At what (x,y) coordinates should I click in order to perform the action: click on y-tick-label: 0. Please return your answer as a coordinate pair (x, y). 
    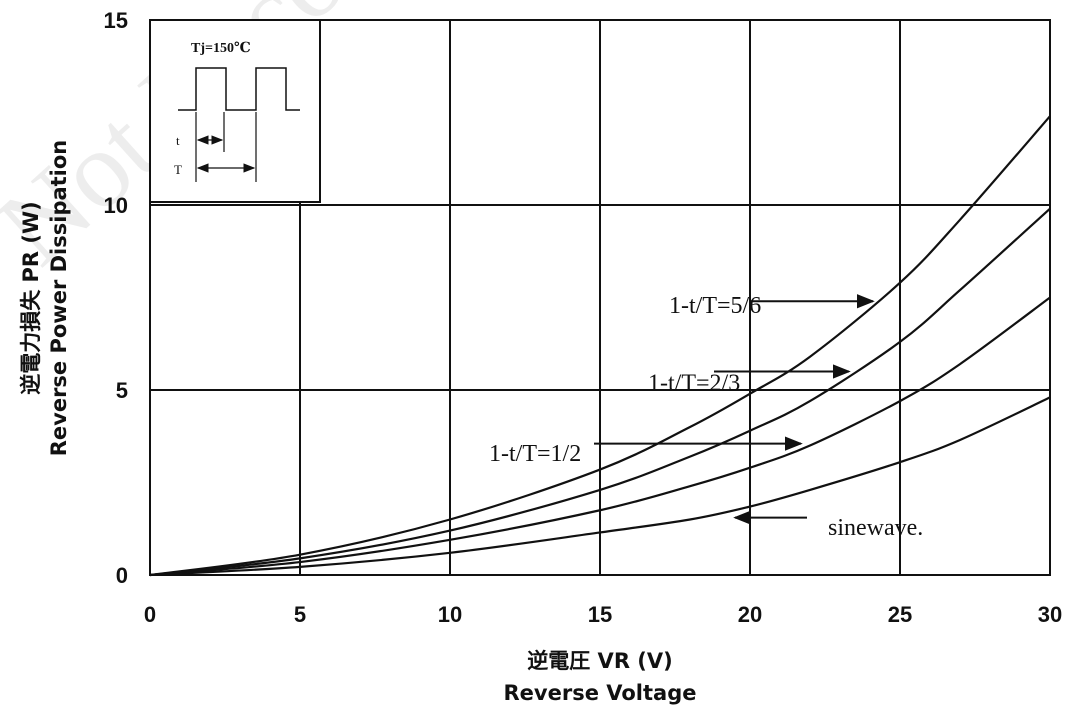
    Looking at the image, I should click on (122, 575).